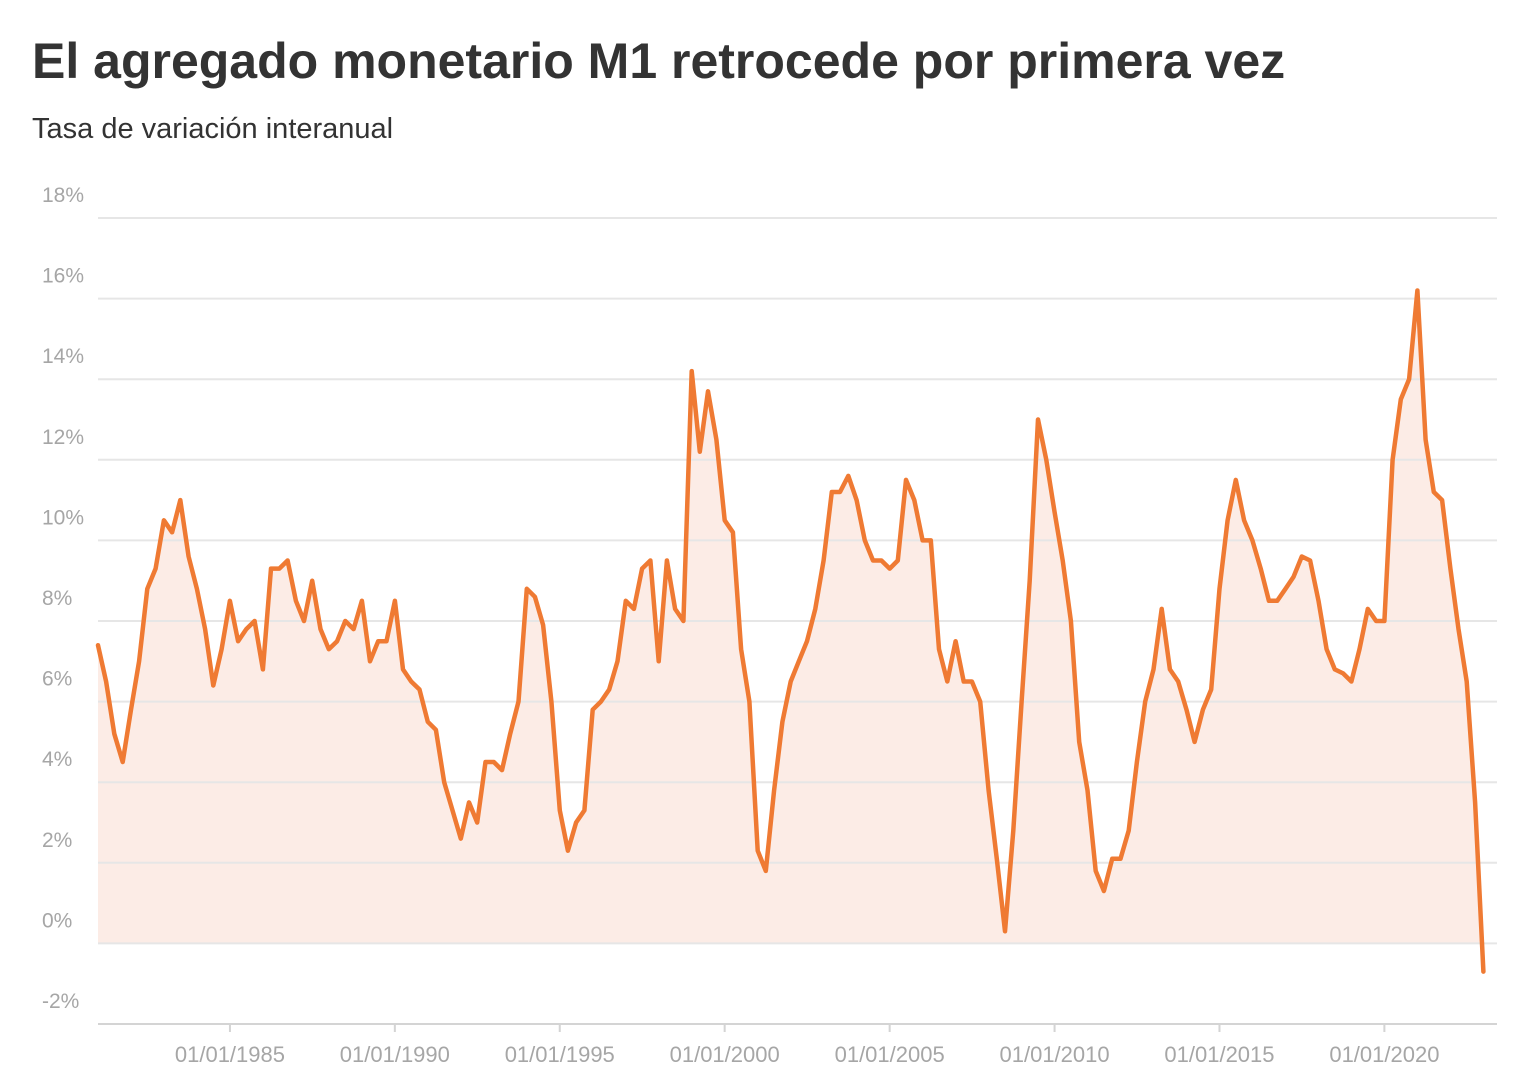 The image size is (1520, 1086). I want to click on x-tick-label: 01/01/2020, so click(1384, 1054).